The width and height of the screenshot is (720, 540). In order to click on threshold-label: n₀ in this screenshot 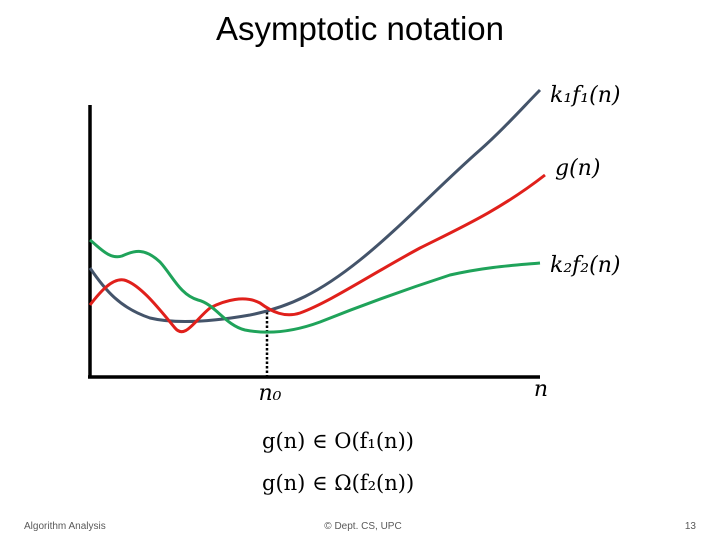, I will do `click(270, 393)`.